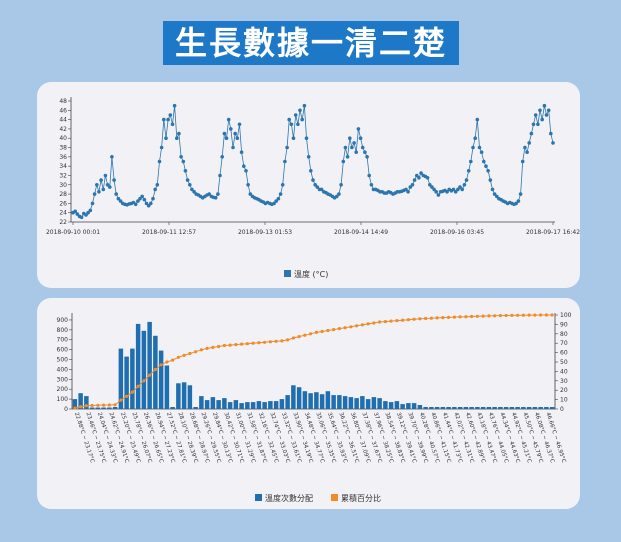 Image resolution: width=621 pixels, height=542 pixels. I want to click on left-tick-label: 500, so click(63, 360).